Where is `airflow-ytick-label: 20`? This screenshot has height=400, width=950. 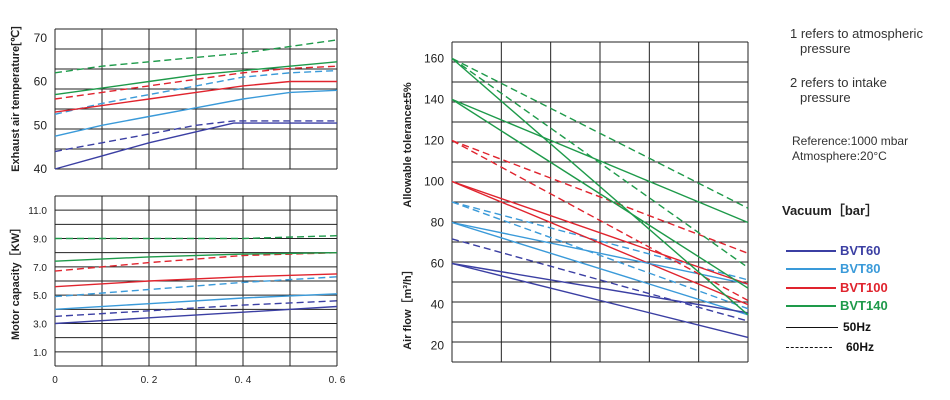 airflow-ytick-label: 20 is located at coordinates (438, 346).